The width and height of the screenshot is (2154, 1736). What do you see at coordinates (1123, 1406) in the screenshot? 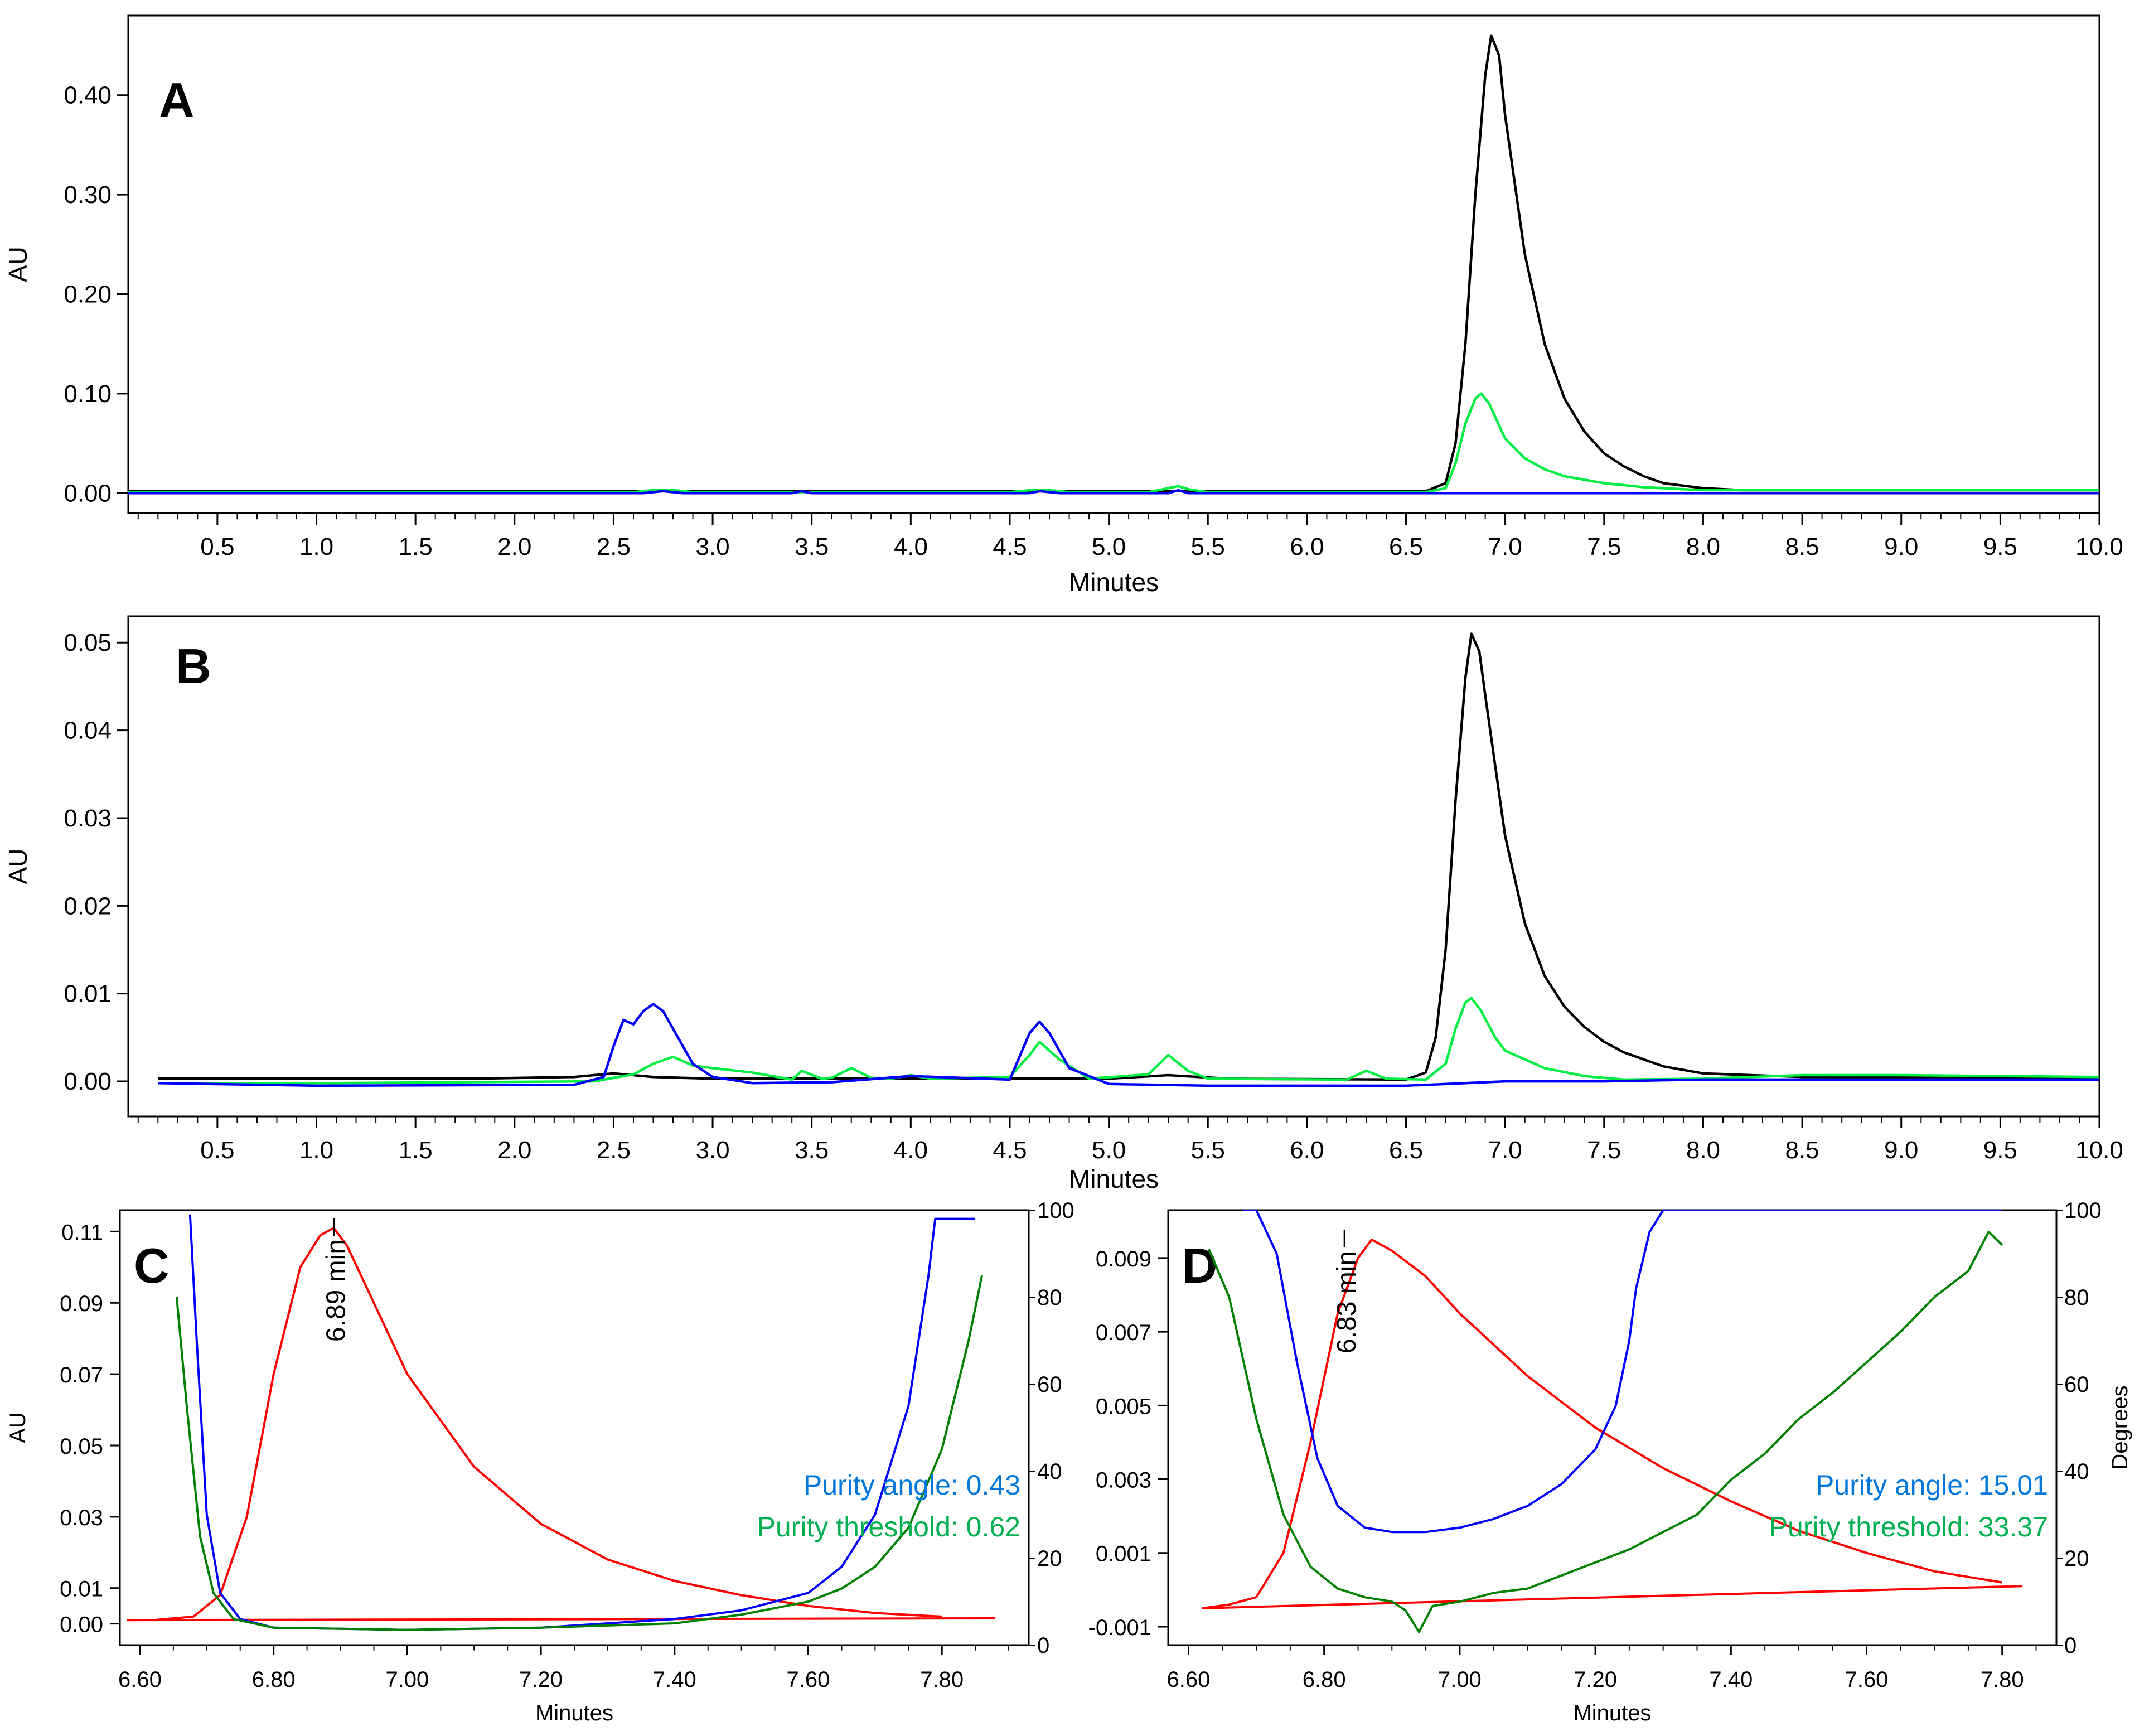
I see `y-tick-label: 0.005` at bounding box center [1123, 1406].